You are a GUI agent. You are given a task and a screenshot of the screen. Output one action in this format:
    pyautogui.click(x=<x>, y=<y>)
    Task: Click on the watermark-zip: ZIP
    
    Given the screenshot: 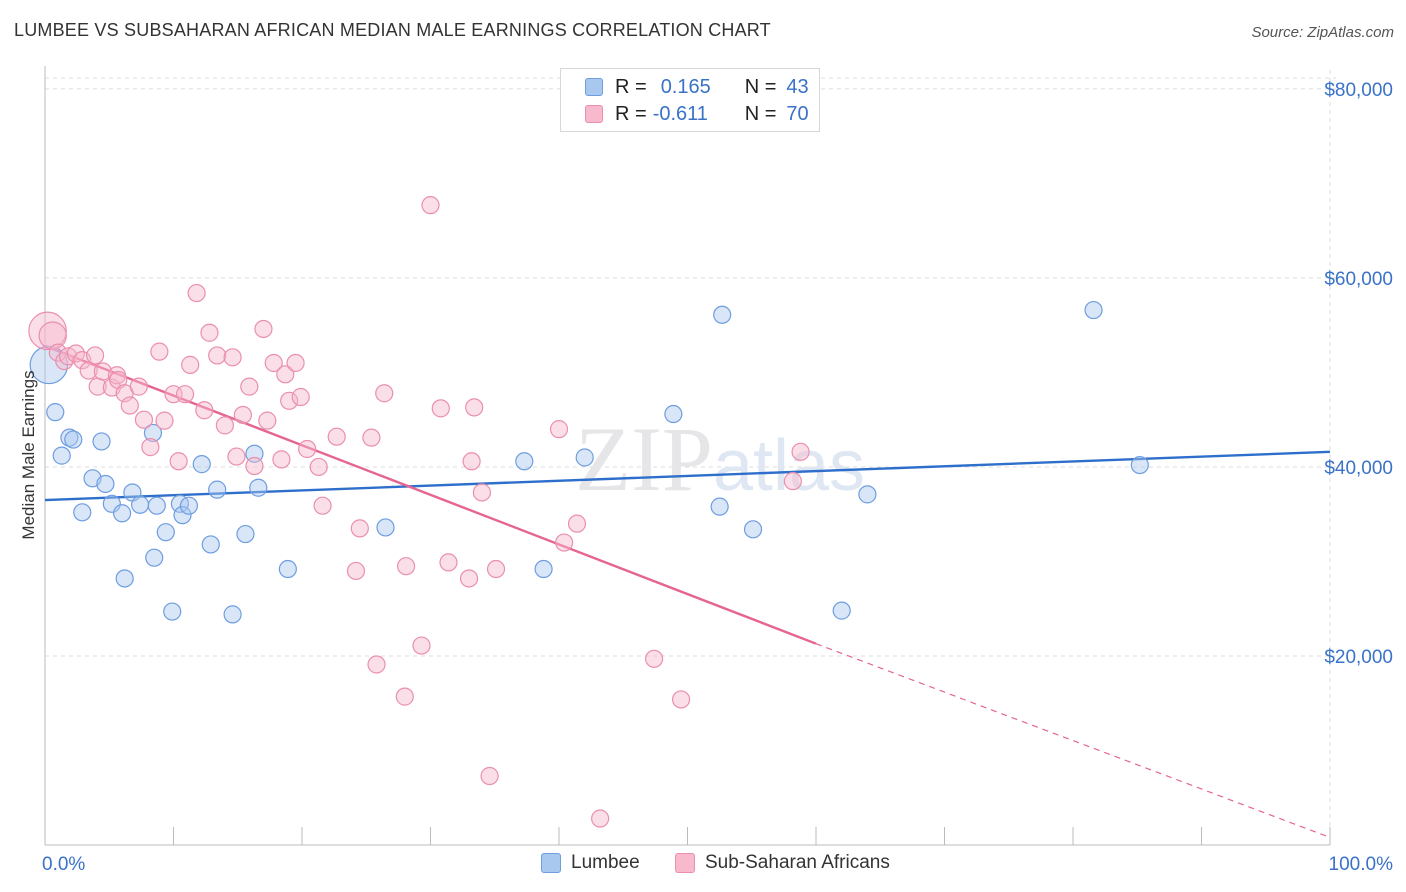 What is the action you would take?
    pyautogui.click(x=644, y=459)
    